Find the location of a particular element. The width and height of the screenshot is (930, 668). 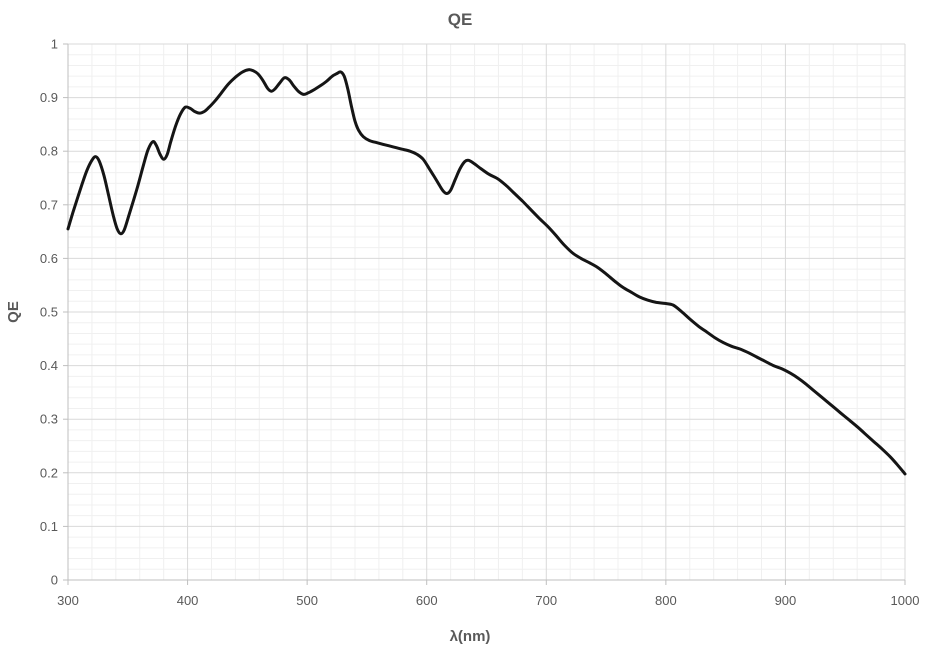

y-tick-label: 0.4 is located at coordinates (49, 365).